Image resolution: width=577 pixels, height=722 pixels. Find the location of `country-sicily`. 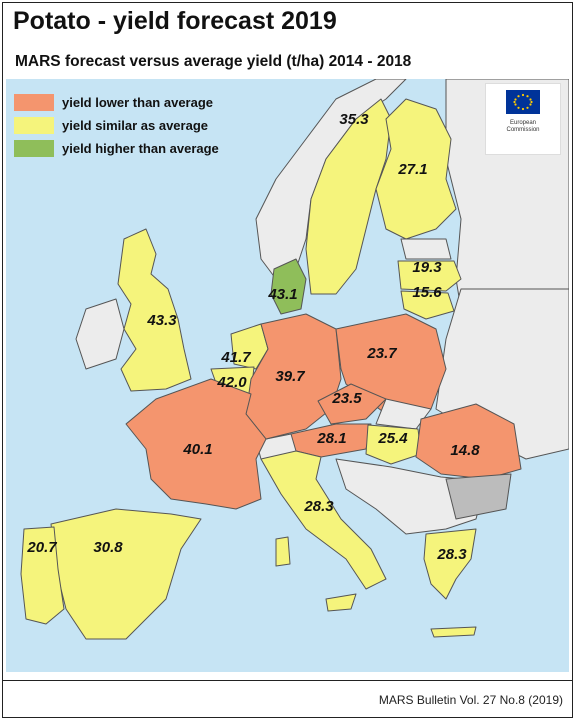

country-sicily is located at coordinates (341, 602).